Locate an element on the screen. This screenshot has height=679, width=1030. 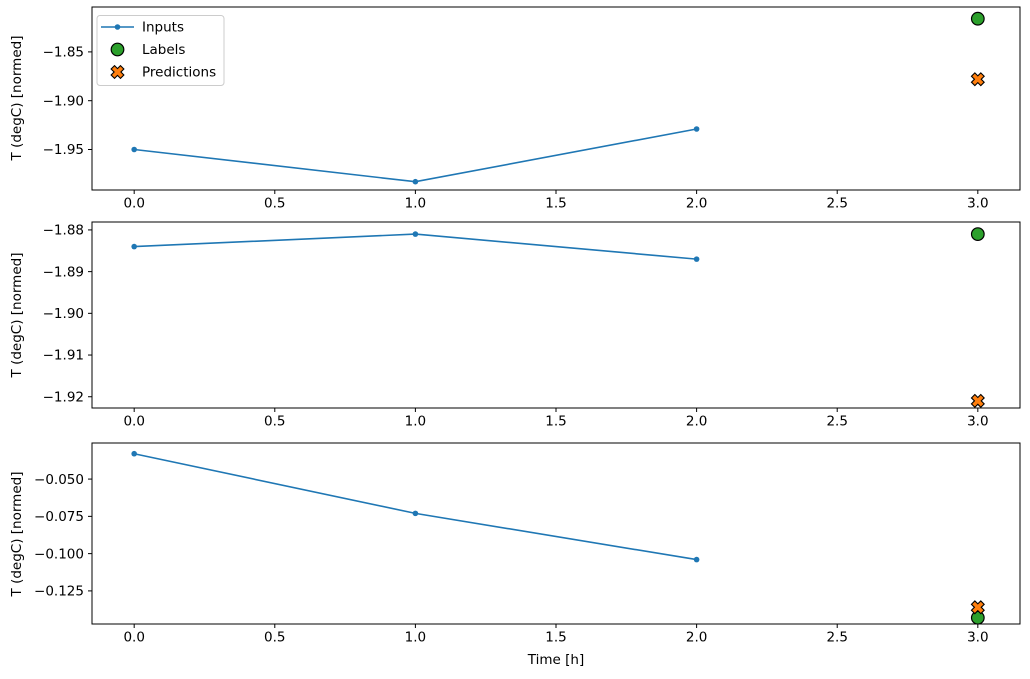
y-tick-label: −0.075 is located at coordinates (59, 517).